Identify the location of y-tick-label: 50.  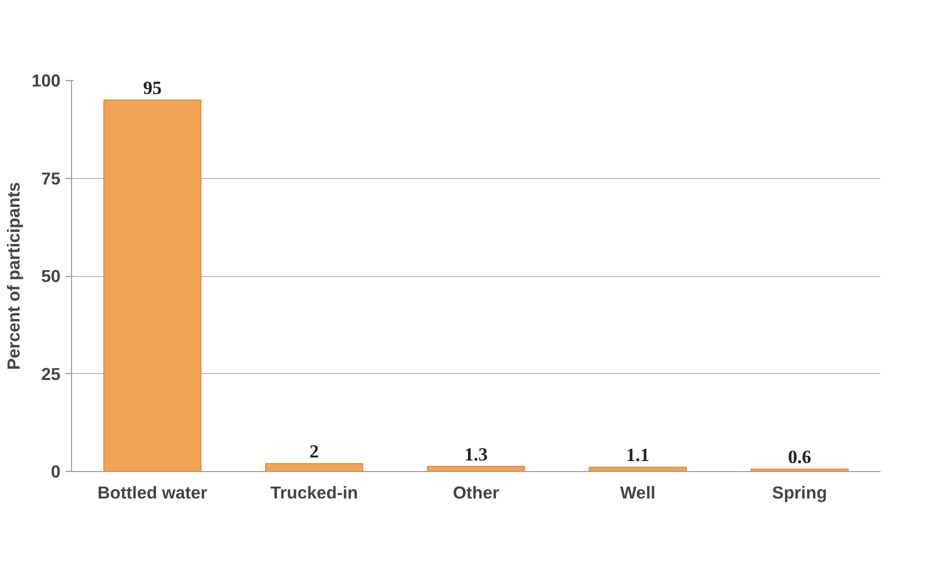
(51, 276).